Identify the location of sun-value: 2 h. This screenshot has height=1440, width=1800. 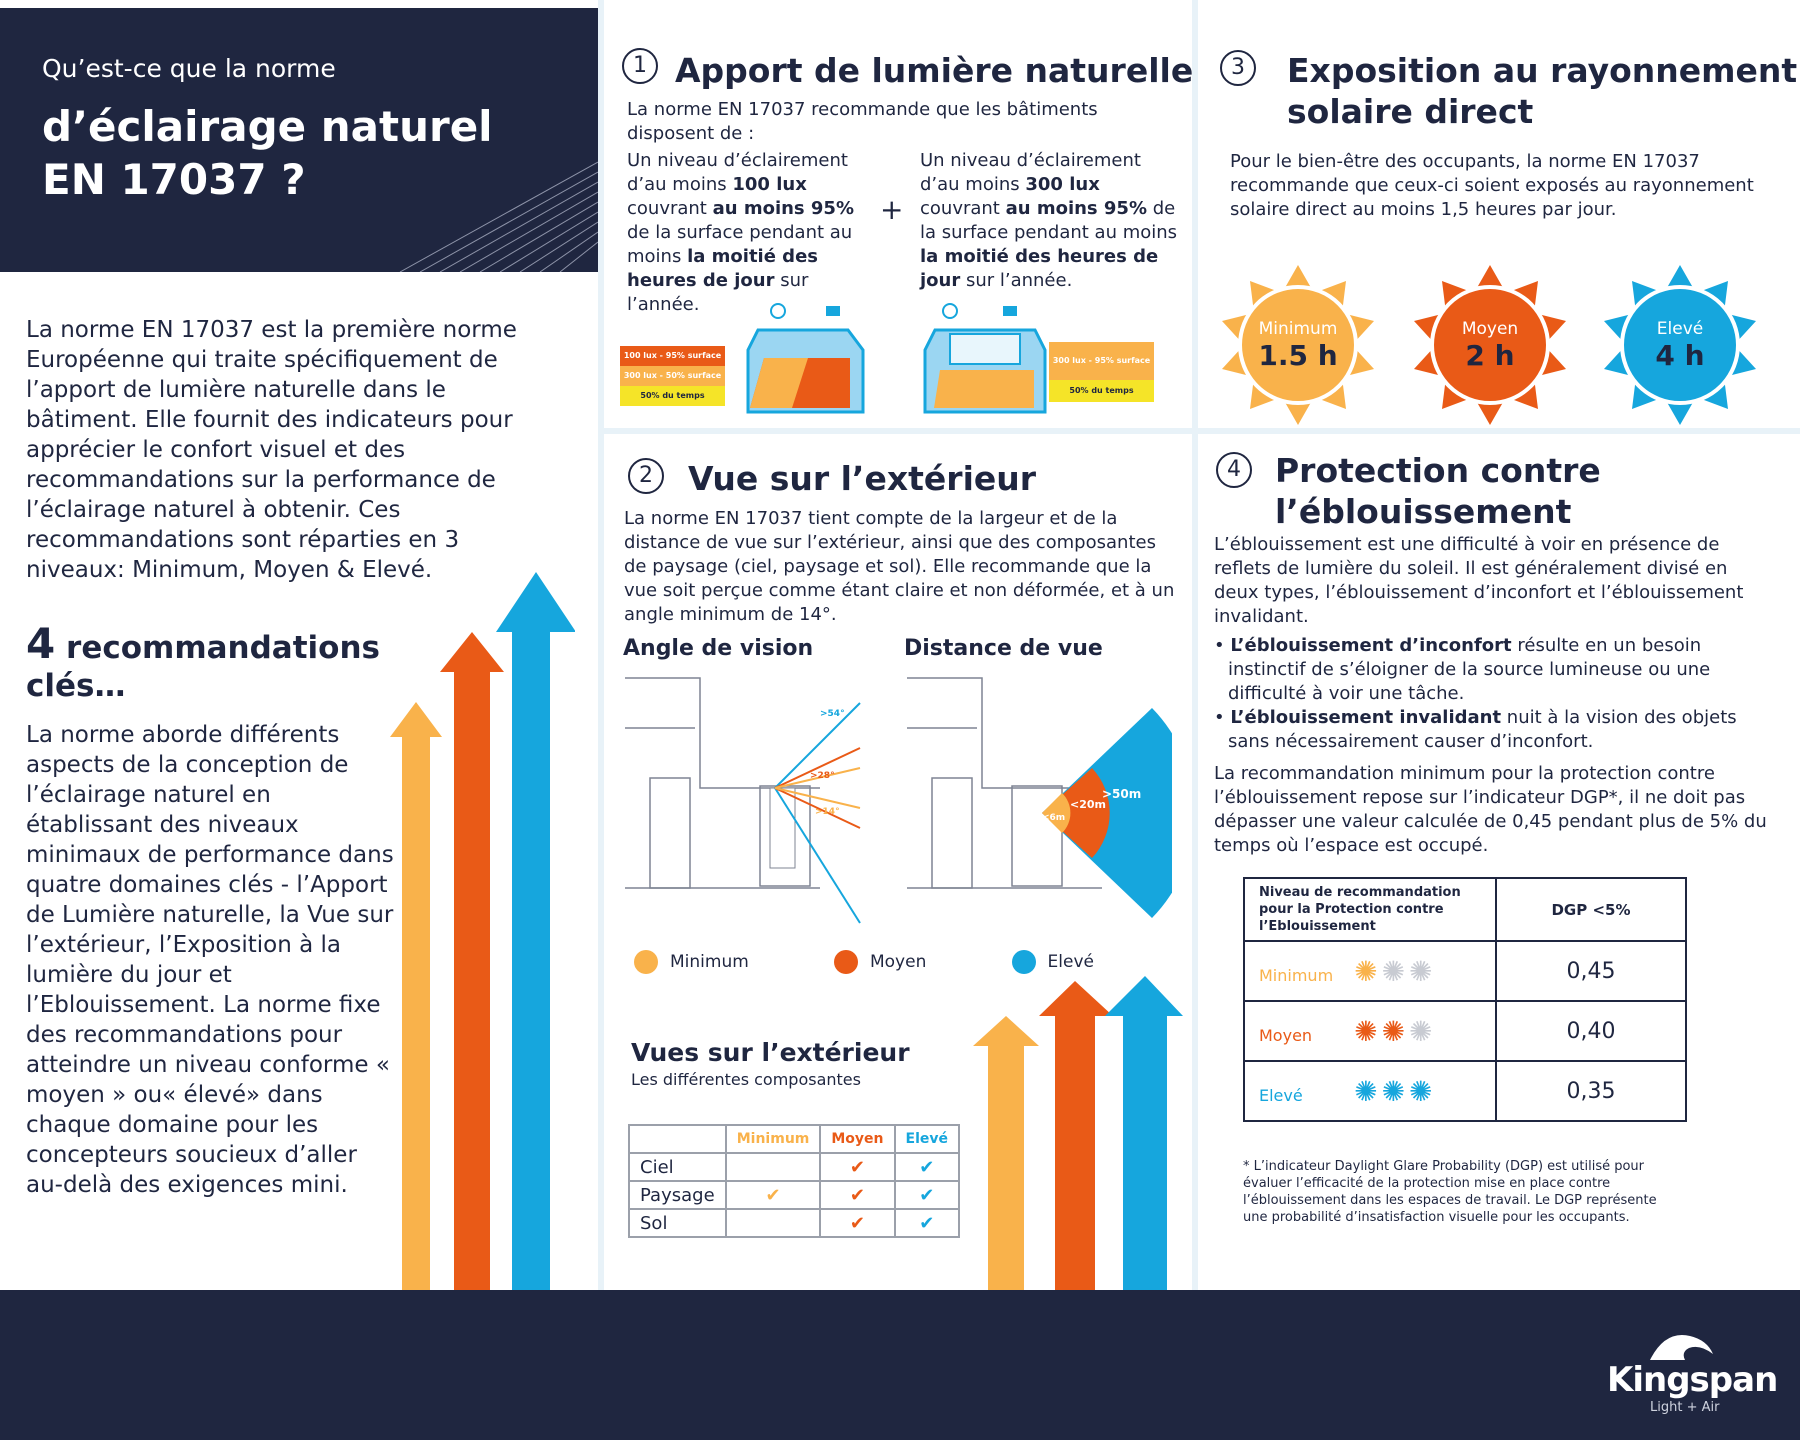
(1490, 355).